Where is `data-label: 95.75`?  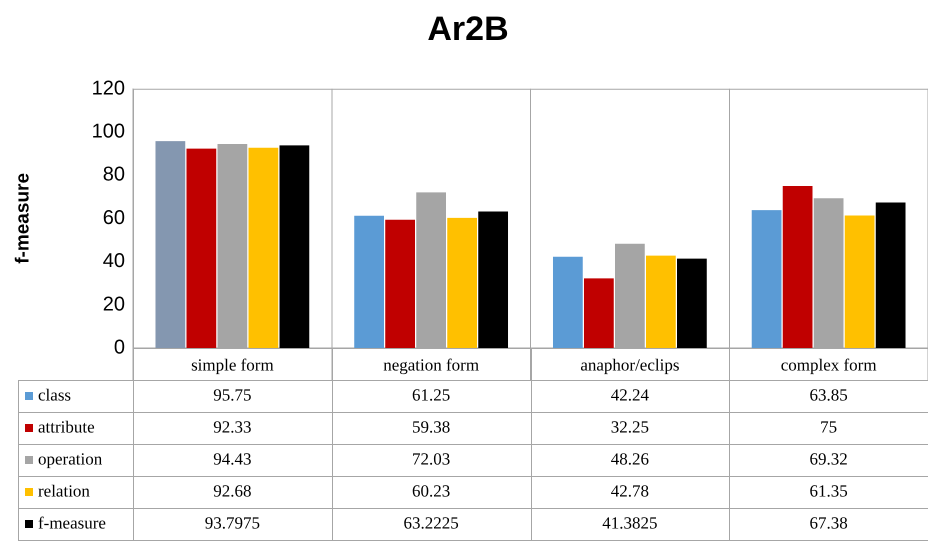
data-label: 95.75 is located at coordinates (232, 394).